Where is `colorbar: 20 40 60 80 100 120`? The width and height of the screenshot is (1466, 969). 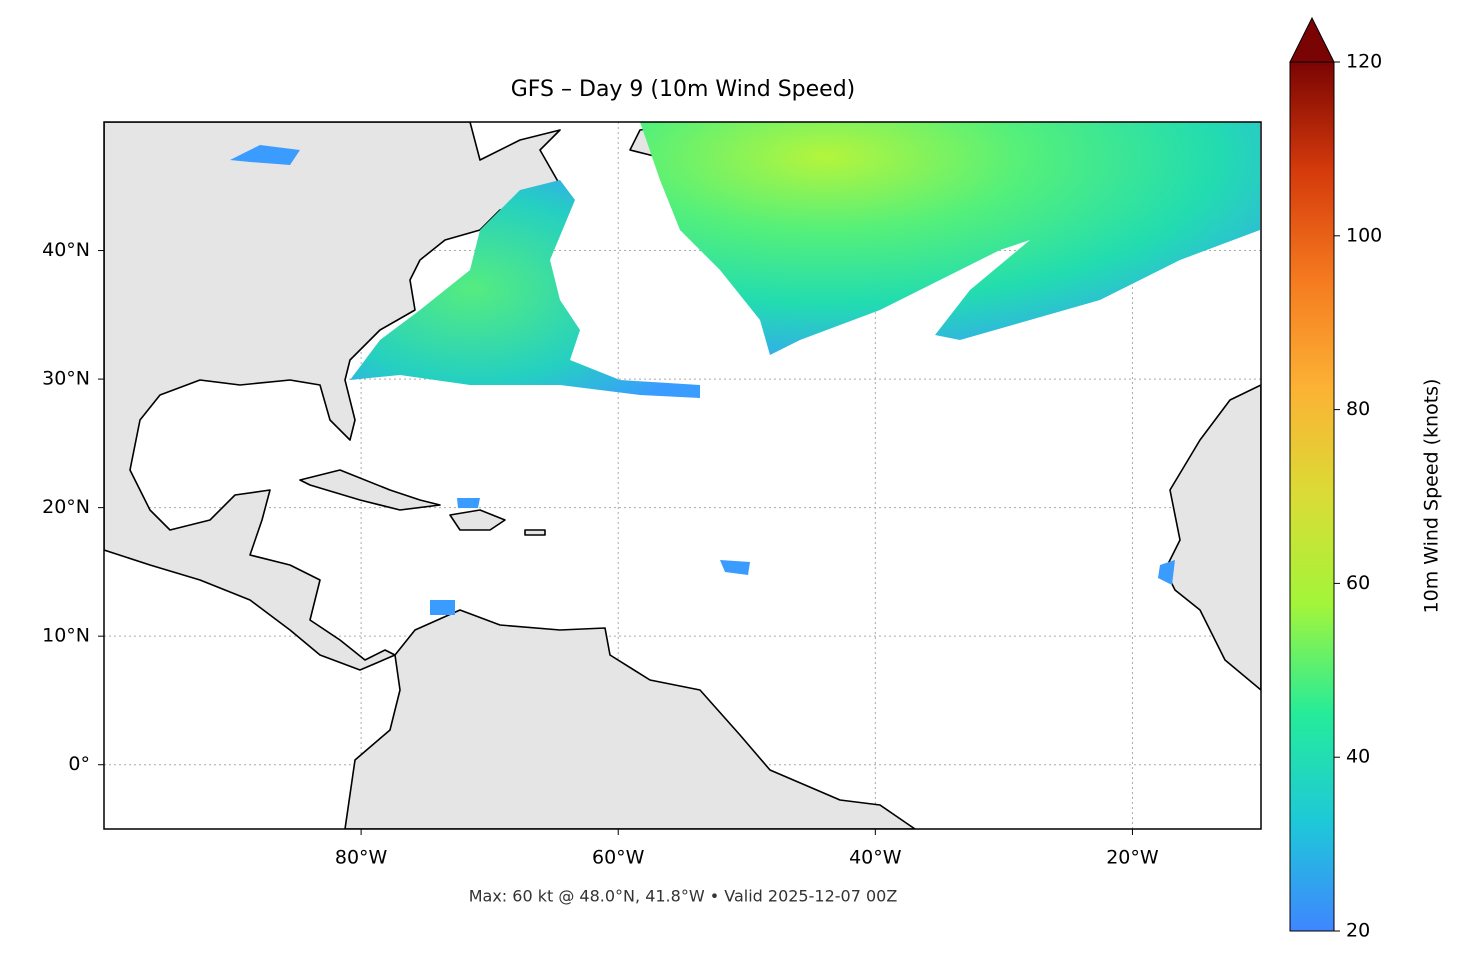
colorbar: 20 40 60 80 100 120 is located at coordinates (1335, 479).